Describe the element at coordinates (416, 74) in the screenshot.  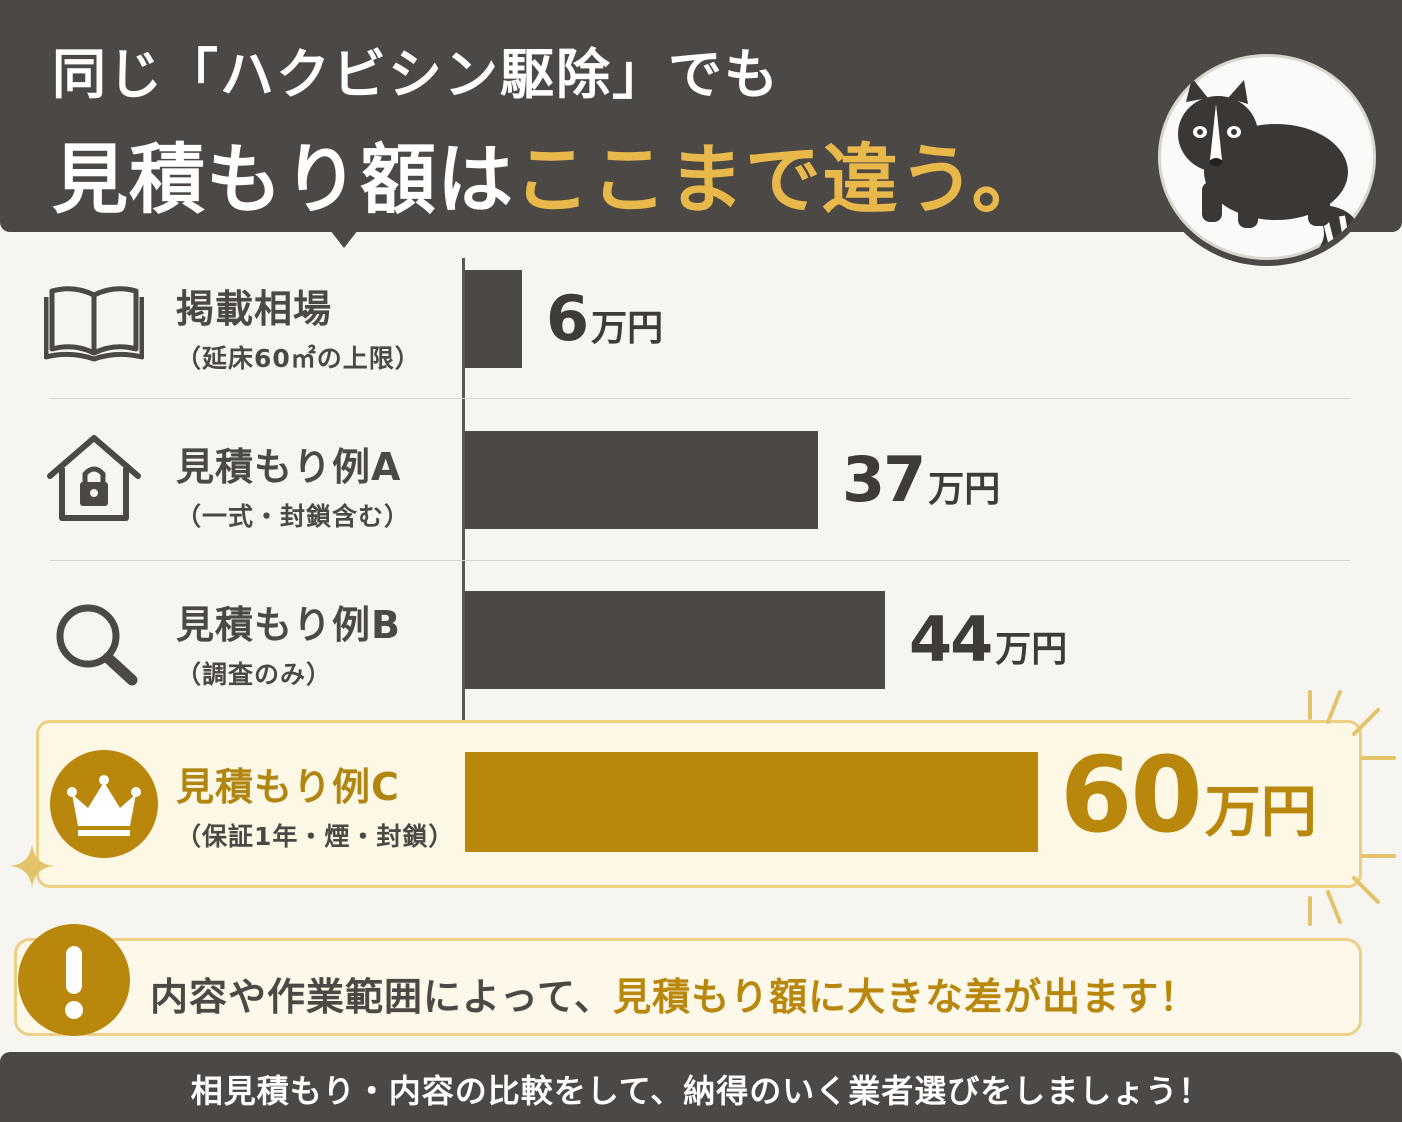
I see `headline-line1: 同じ「ハクビシン駆除」でも` at that location.